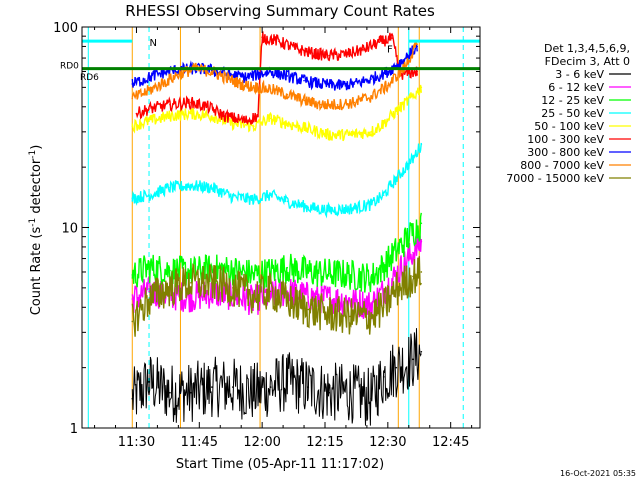  I want to click on x-tick-label: 12:15, so click(324, 442).